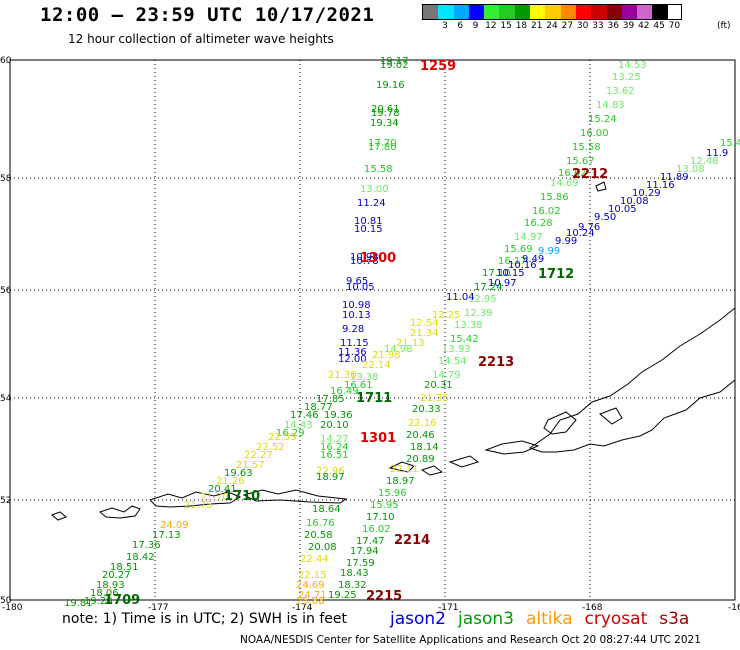 This screenshot has height=650, width=740. I want to click on wave-height-reading: 12.48, so click(704, 161).